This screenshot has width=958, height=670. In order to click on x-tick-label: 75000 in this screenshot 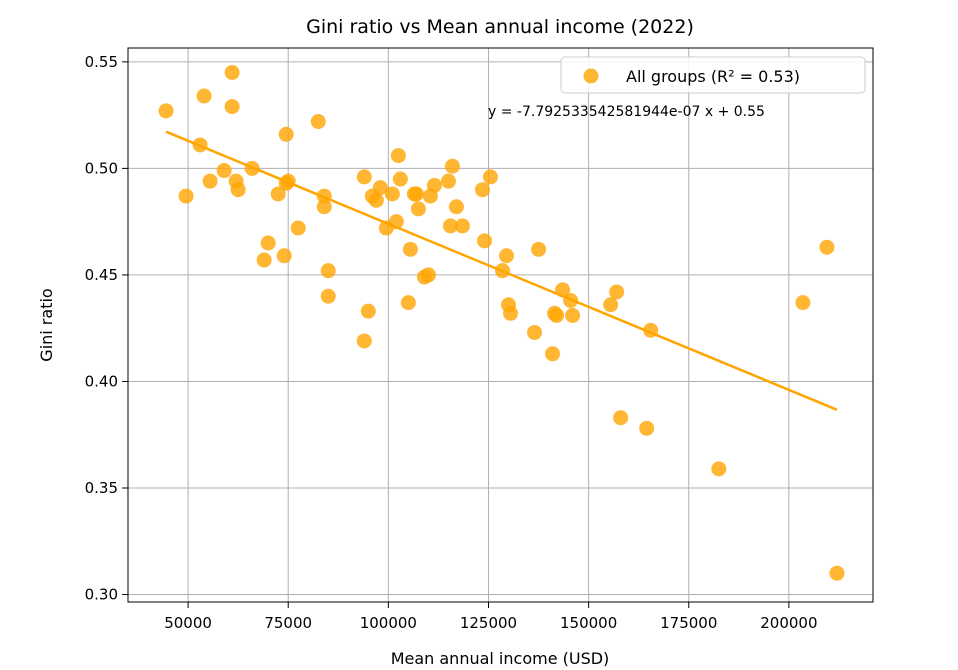, I will do `click(288, 623)`.